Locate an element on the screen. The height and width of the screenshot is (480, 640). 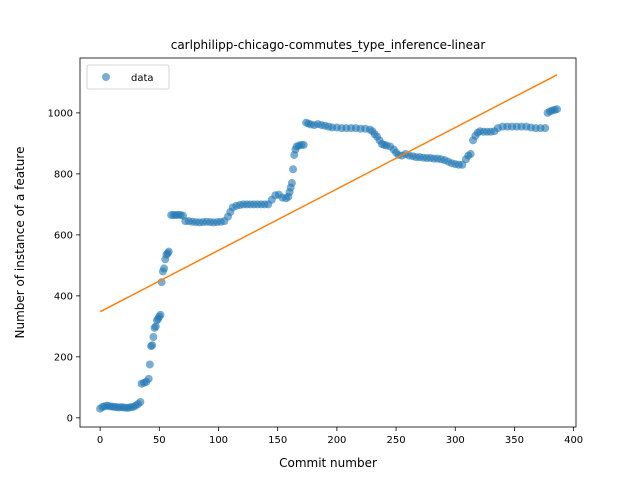
x-tick-label: 300 is located at coordinates (455, 440).